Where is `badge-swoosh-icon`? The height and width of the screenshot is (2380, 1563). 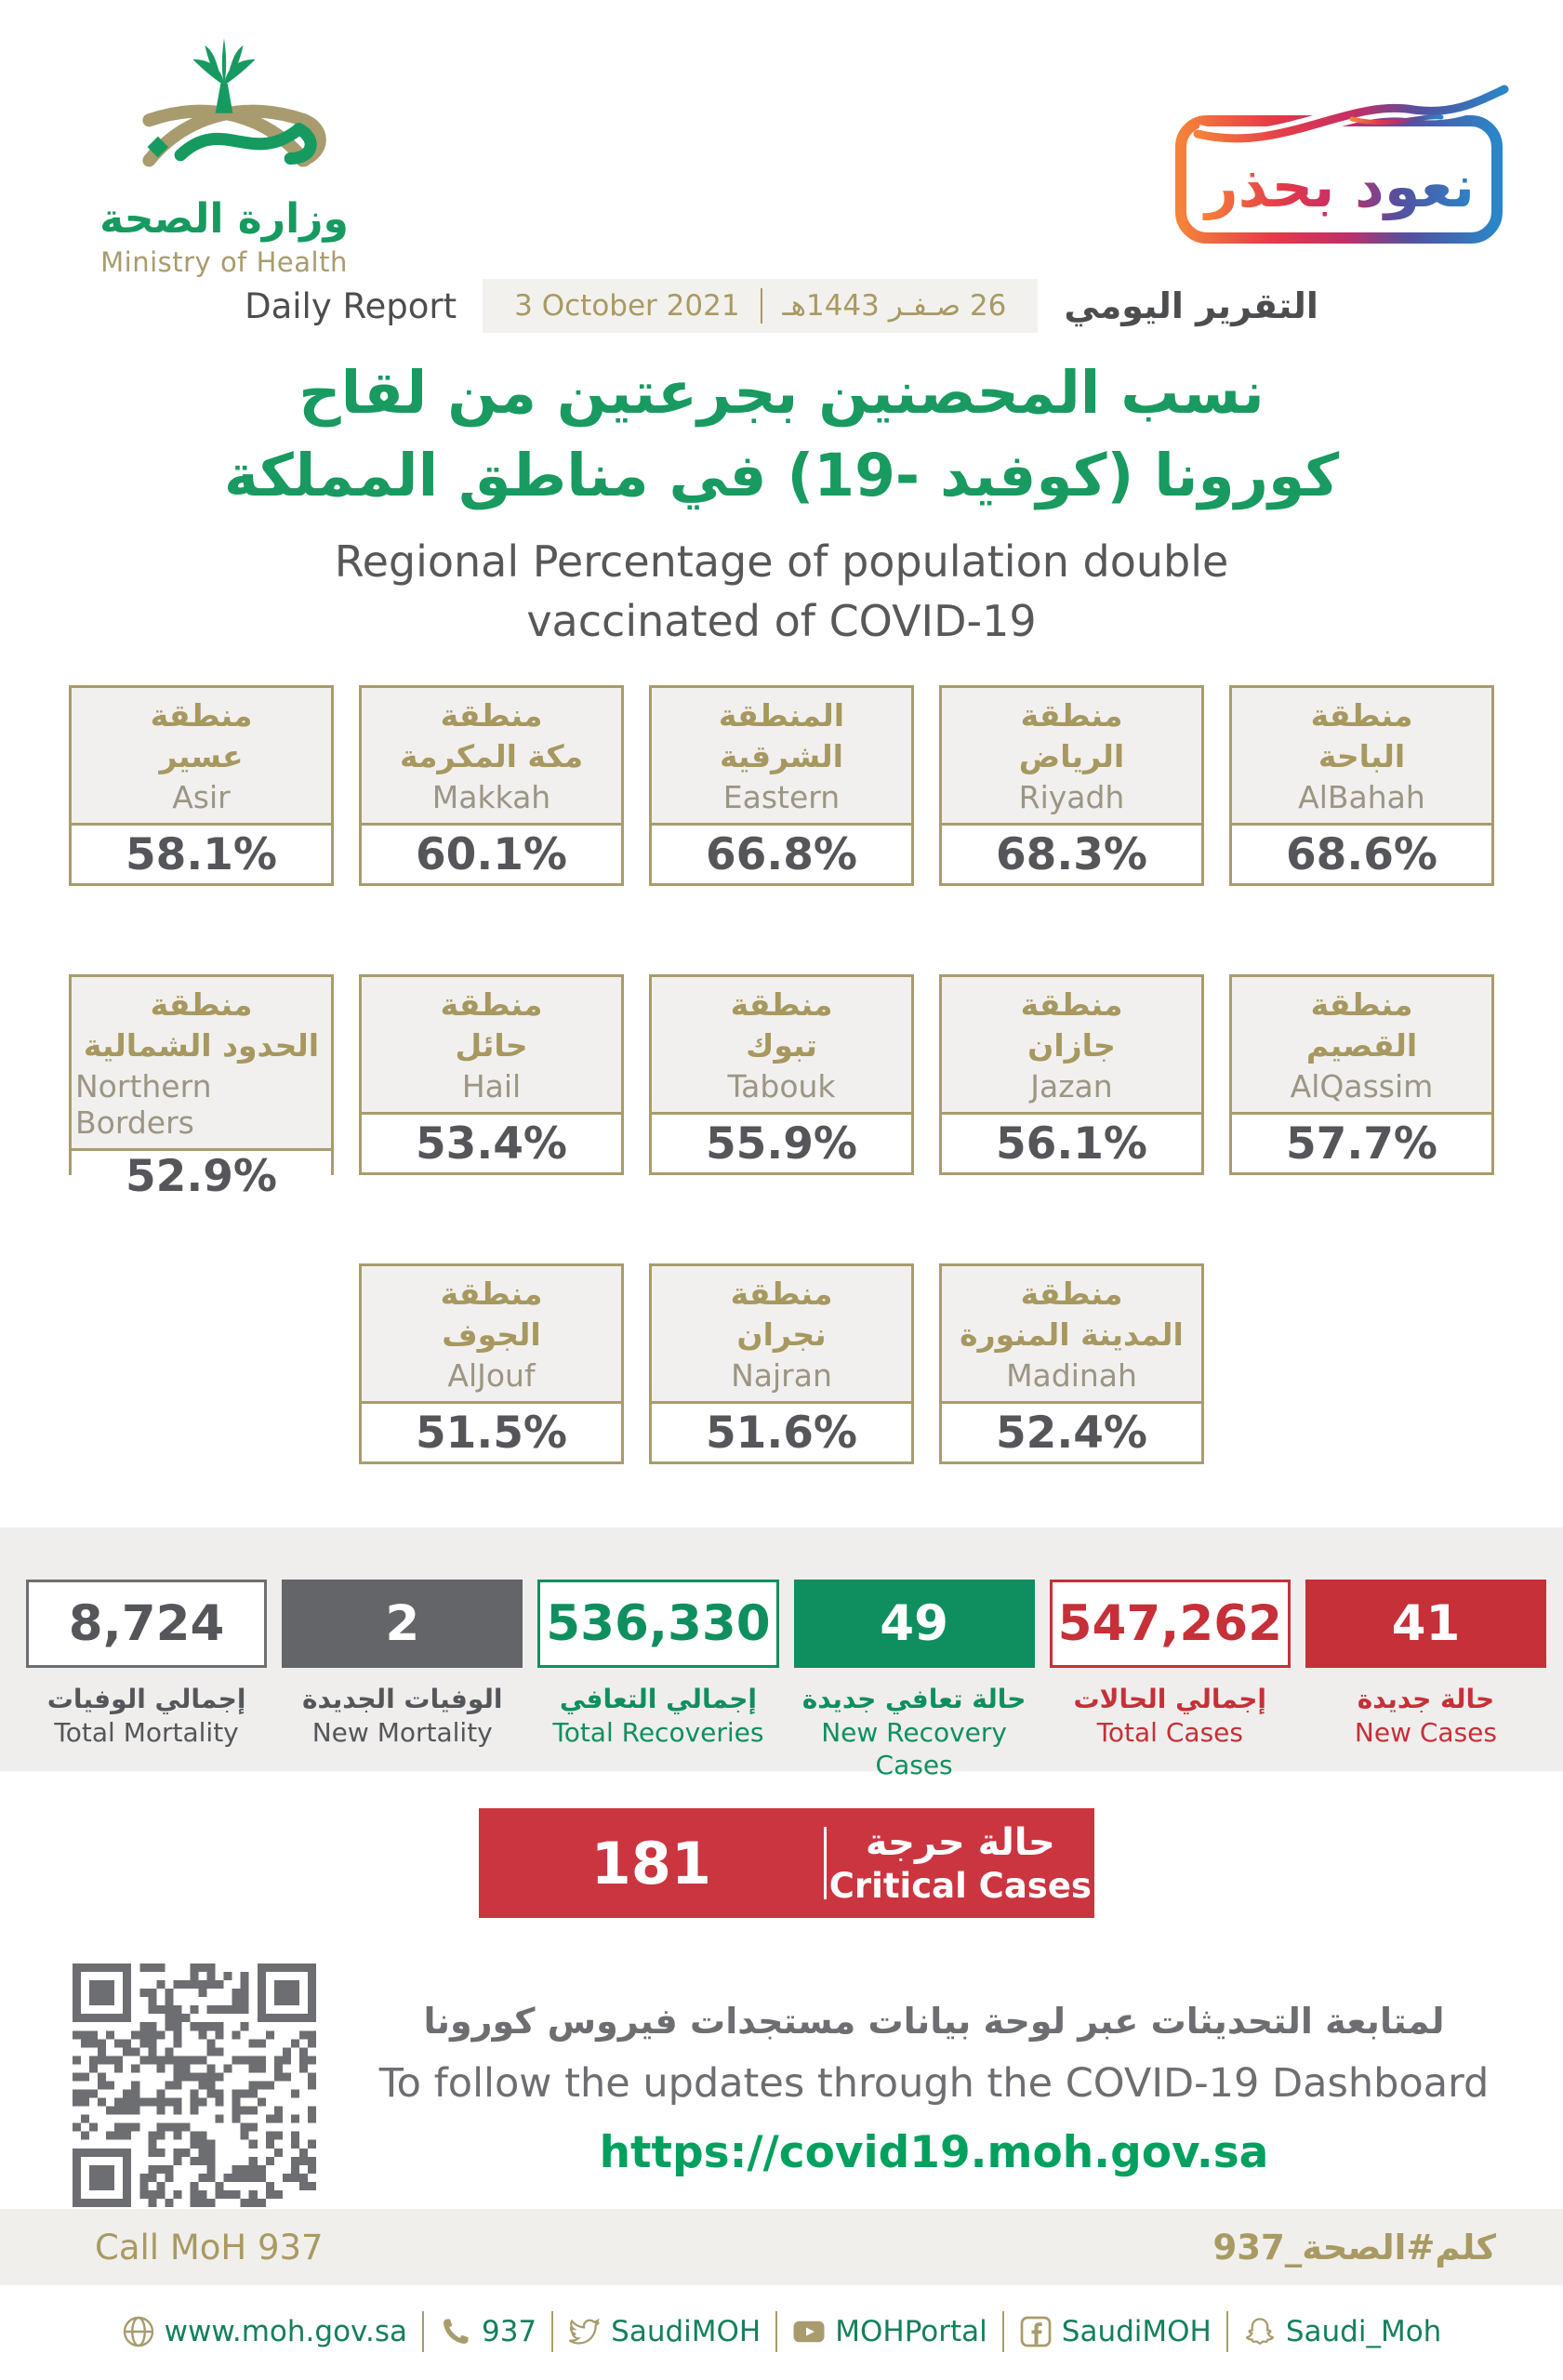
badge-swoosh-icon is located at coordinates (1351, 114).